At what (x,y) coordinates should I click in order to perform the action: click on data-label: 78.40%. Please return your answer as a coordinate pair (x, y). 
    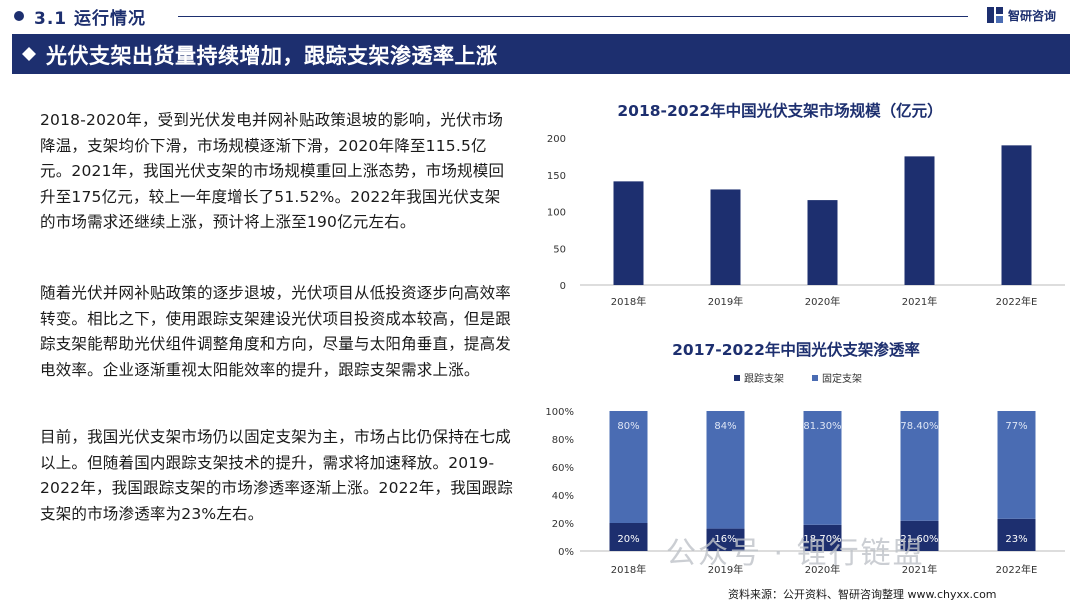
    Looking at the image, I should click on (919, 426).